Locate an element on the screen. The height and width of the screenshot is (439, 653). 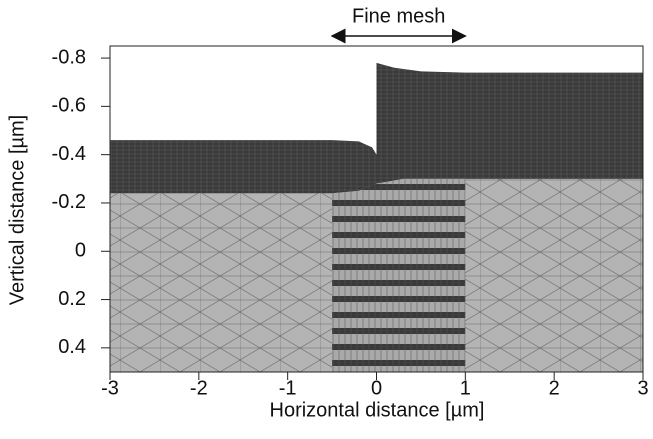
y-tick-label: -0.8 is located at coordinates (69, 57).